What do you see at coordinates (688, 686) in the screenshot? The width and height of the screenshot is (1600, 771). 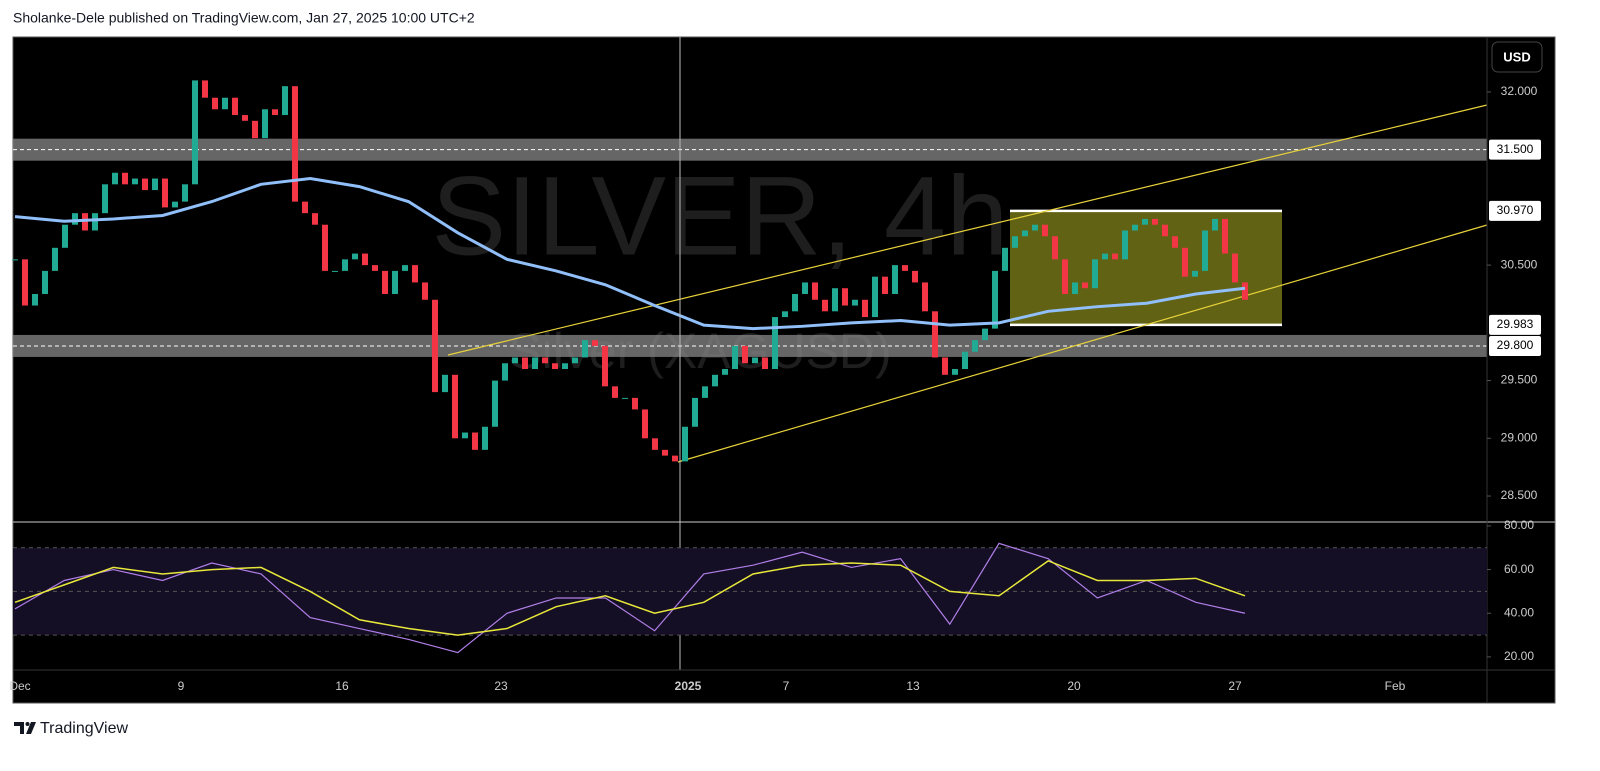 I see `x-tick-label: 2025` at bounding box center [688, 686].